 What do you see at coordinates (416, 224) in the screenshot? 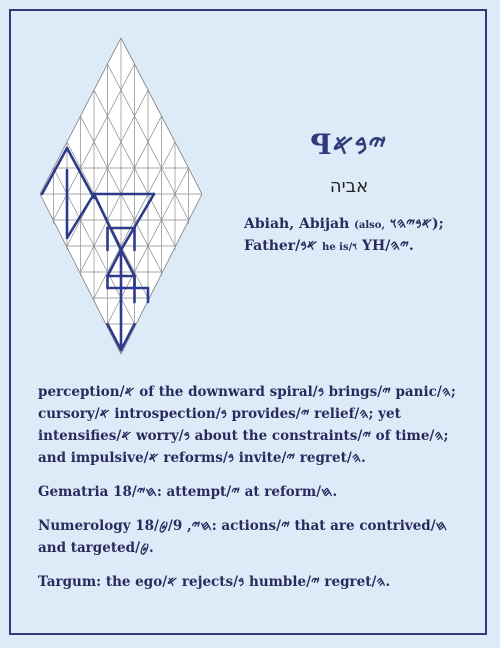
I see `also-value: 𐤀𐤁𐤉𐤄𐤅);` at bounding box center [416, 224].